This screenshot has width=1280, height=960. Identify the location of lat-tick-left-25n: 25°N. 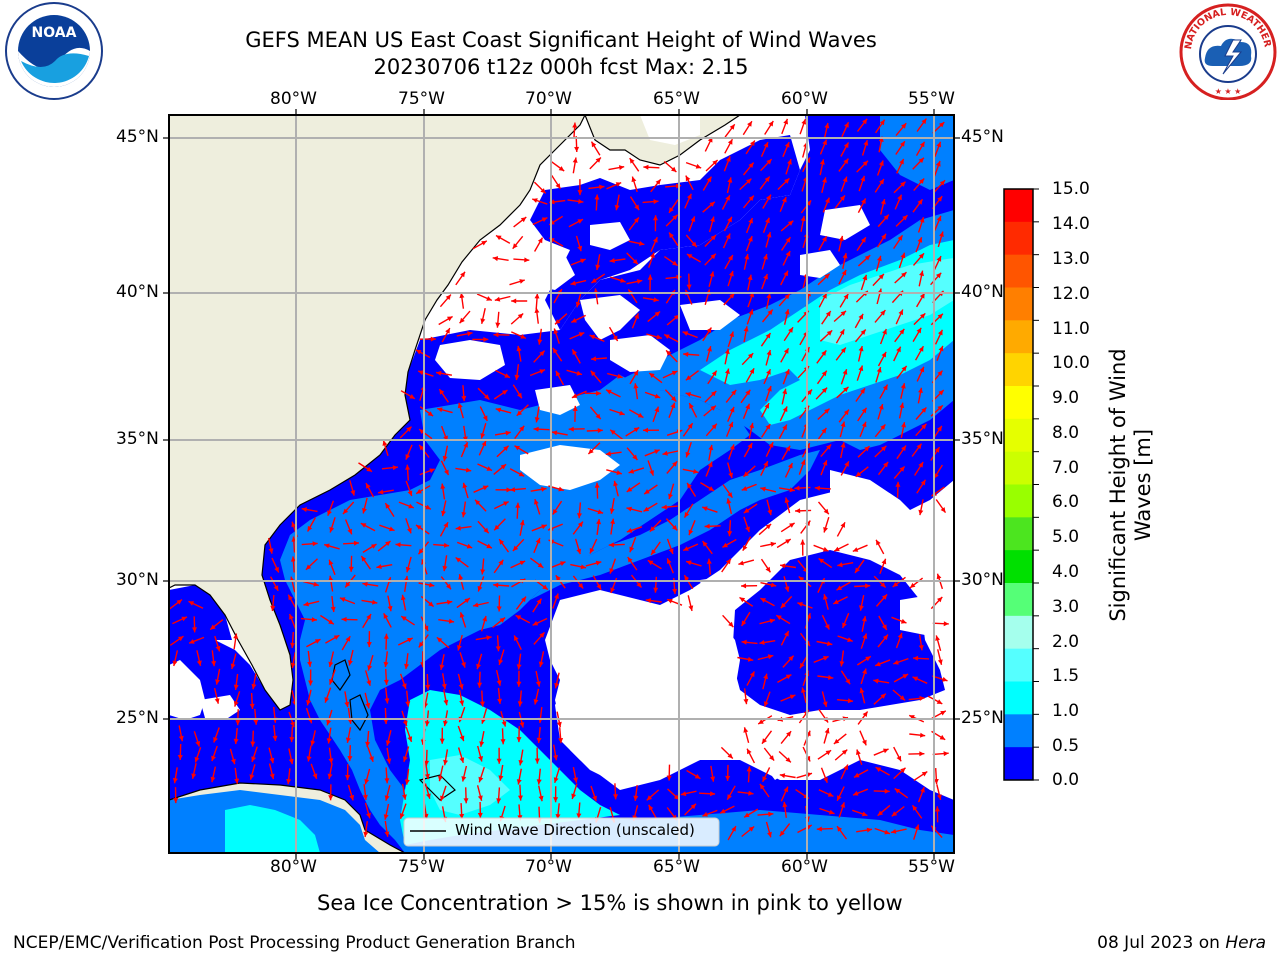
(137, 718).